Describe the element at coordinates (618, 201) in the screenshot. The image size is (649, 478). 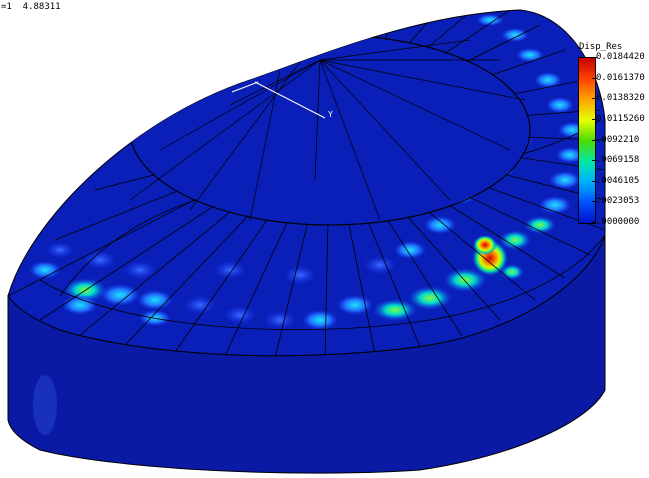
I see `legend-label: .0023053` at that location.